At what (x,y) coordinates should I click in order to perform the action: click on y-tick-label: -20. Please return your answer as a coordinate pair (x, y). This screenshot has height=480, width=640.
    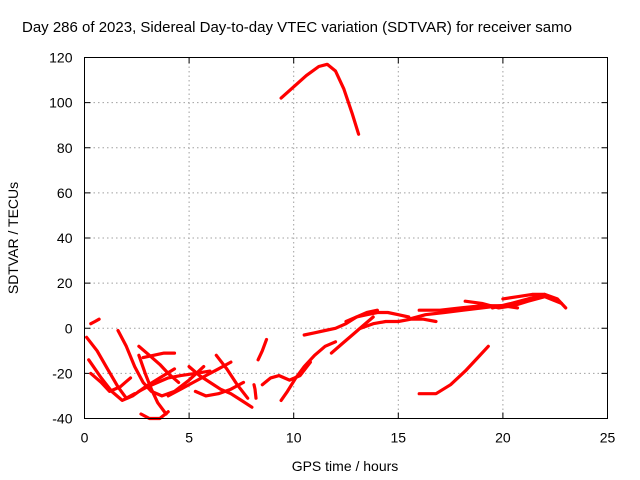
    Looking at the image, I should click on (62, 373).